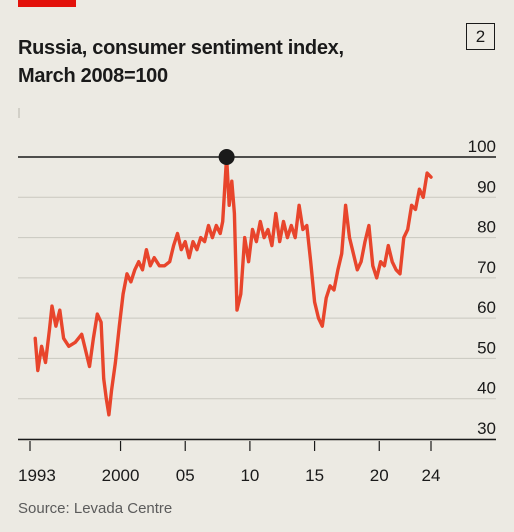 This screenshot has height=532, width=514. What do you see at coordinates (486, 227) in the screenshot?
I see `y-tick-label-80: 80` at bounding box center [486, 227].